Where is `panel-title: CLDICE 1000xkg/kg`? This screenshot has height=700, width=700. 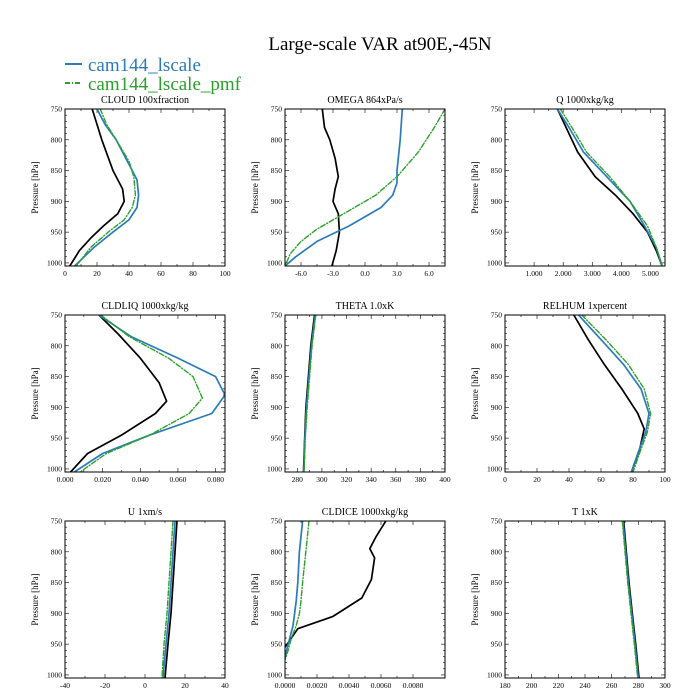
panel-title: CLDICE 1000xkg/kg is located at coordinates (365, 512).